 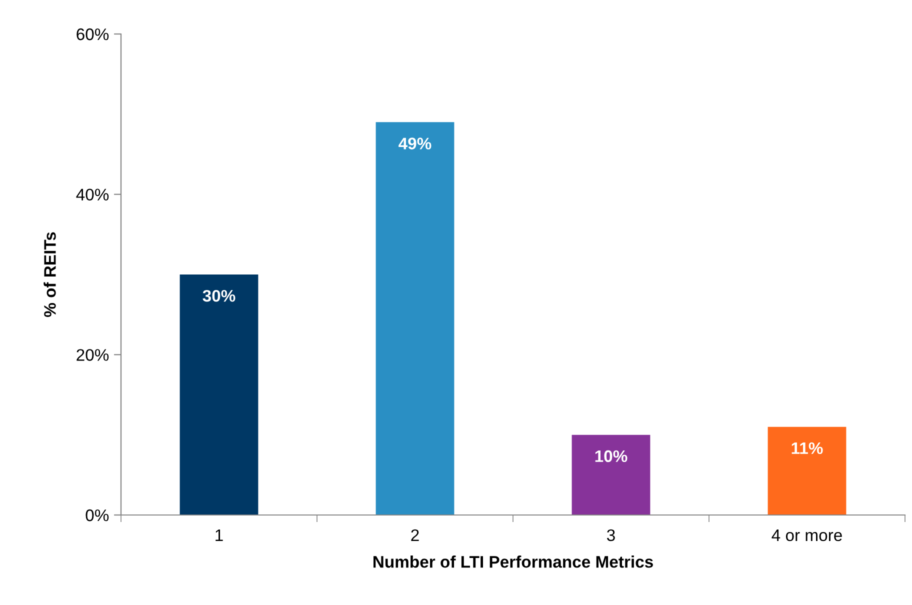 What do you see at coordinates (219, 535) in the screenshot?
I see `x-tick-label: 1` at bounding box center [219, 535].